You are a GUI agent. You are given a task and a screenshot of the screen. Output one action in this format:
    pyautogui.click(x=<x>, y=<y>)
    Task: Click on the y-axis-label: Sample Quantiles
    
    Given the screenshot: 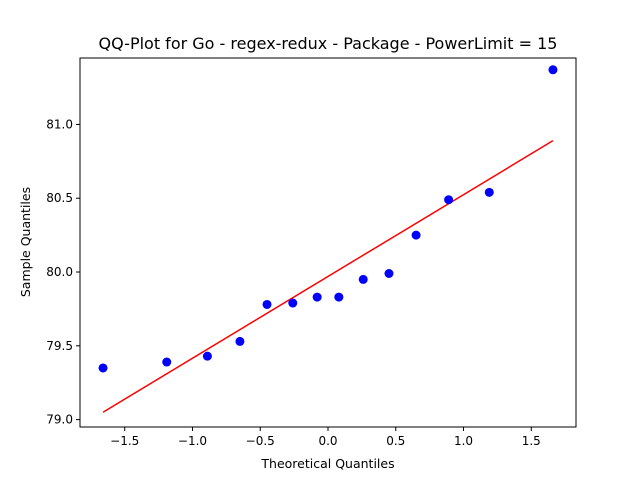 What is the action you would take?
    pyautogui.click(x=25, y=242)
    